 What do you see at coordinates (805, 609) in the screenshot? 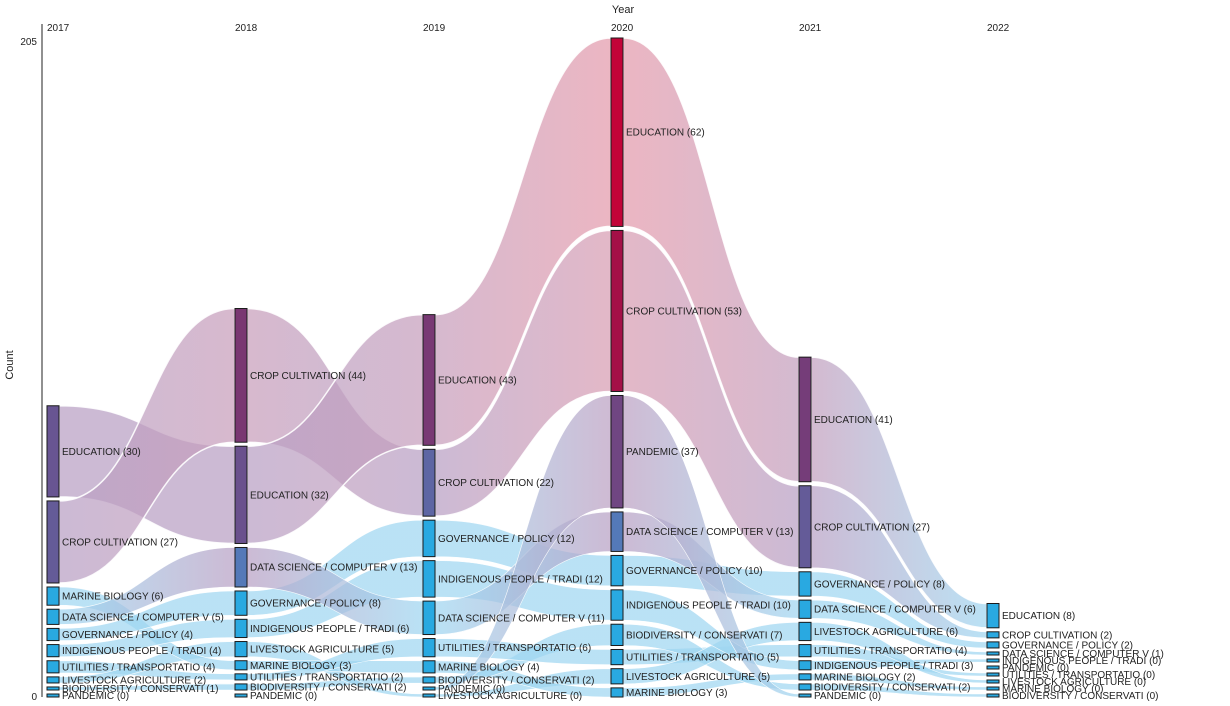
I see `node-2021-data-science-computer-v` at bounding box center [805, 609].